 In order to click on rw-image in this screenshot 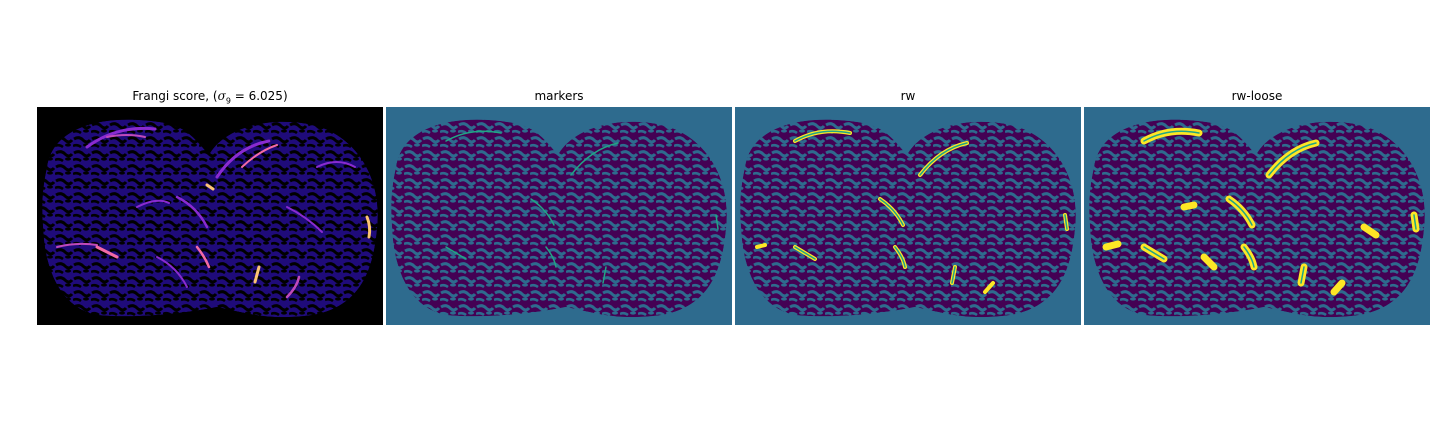, I will do `click(908, 216)`.